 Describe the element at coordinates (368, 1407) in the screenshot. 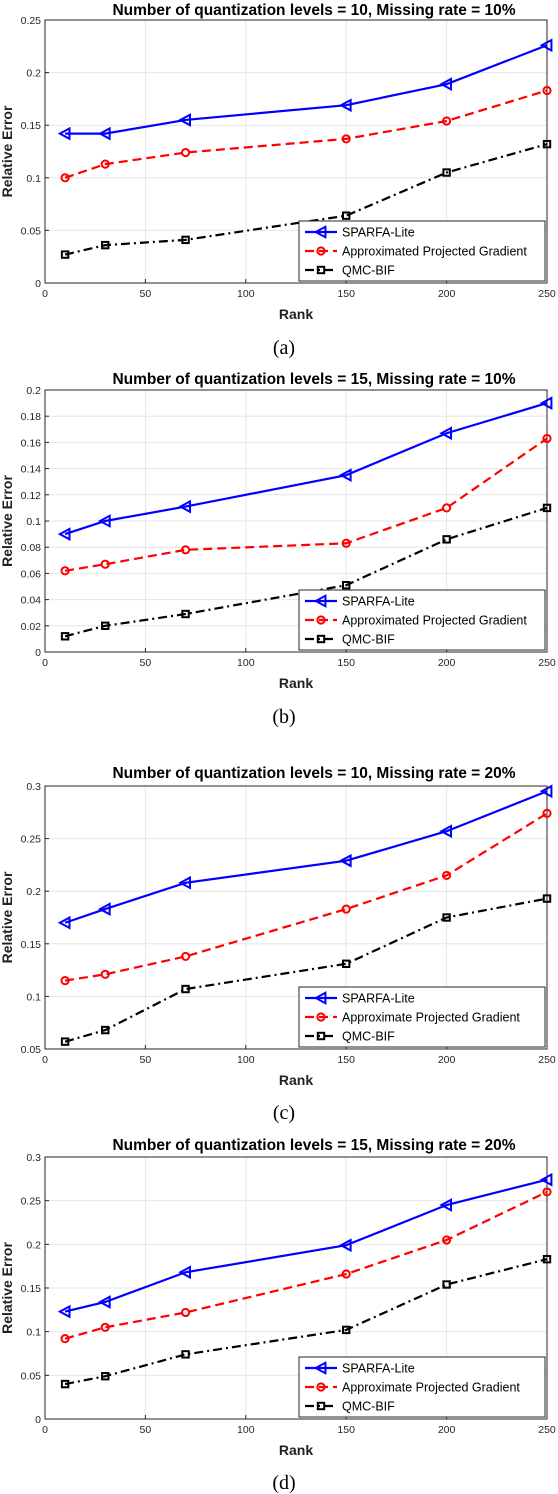

I see `legend-label: QMC-BIF` at that location.